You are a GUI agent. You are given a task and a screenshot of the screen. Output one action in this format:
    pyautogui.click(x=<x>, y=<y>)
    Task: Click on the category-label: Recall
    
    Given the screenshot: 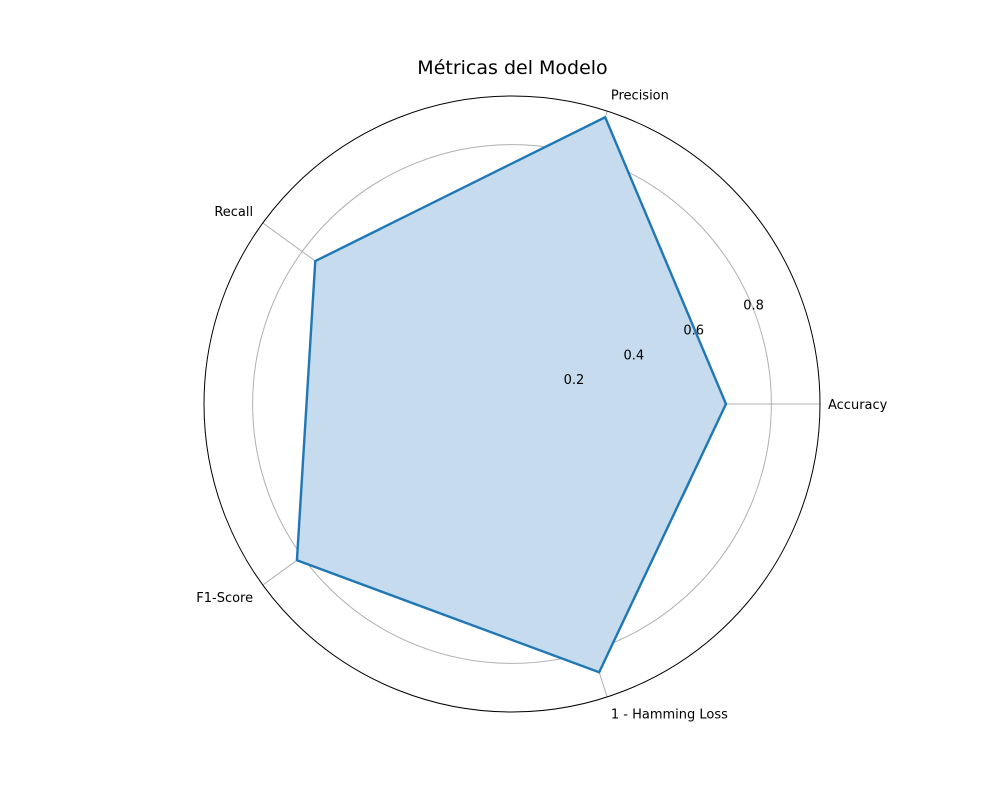 What is the action you would take?
    pyautogui.click(x=233, y=212)
    